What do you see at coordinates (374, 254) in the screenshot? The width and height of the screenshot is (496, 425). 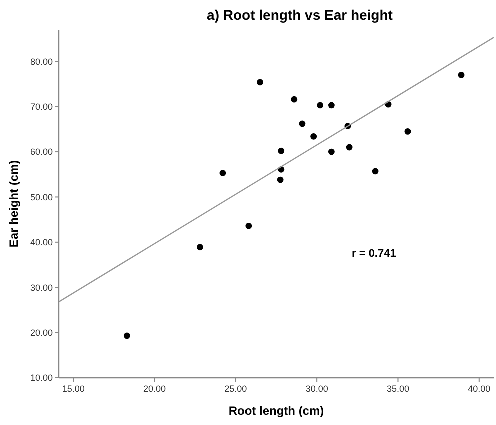 I see `annotation: r = 0.741` at bounding box center [374, 254].